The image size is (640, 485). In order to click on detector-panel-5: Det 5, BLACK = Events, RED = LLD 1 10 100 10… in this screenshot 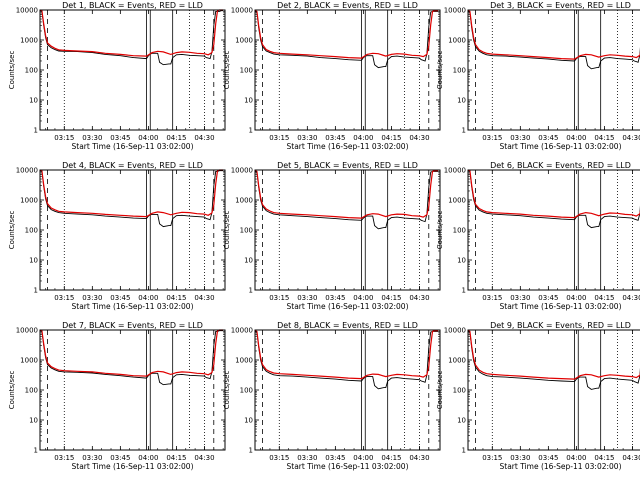, I will do `click(332, 236)`.